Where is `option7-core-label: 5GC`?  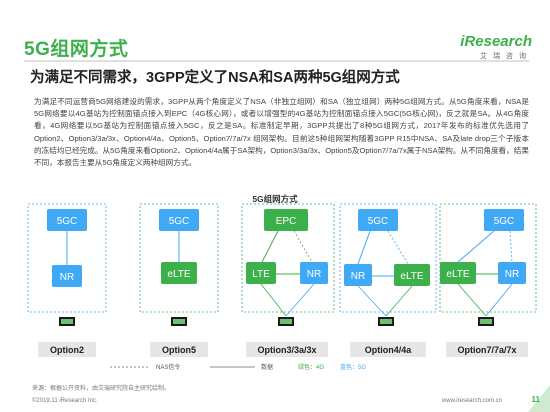
option7-core-label: 5GC is located at coordinates (504, 221).